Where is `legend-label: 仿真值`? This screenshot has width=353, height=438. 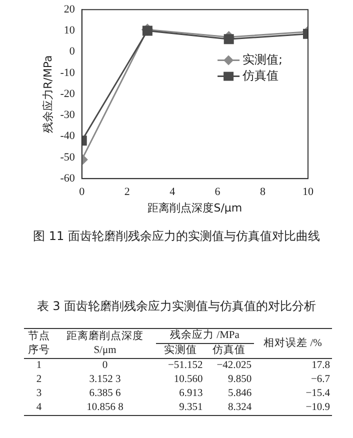
legend-label: 仿真值 is located at coordinates (260, 75).